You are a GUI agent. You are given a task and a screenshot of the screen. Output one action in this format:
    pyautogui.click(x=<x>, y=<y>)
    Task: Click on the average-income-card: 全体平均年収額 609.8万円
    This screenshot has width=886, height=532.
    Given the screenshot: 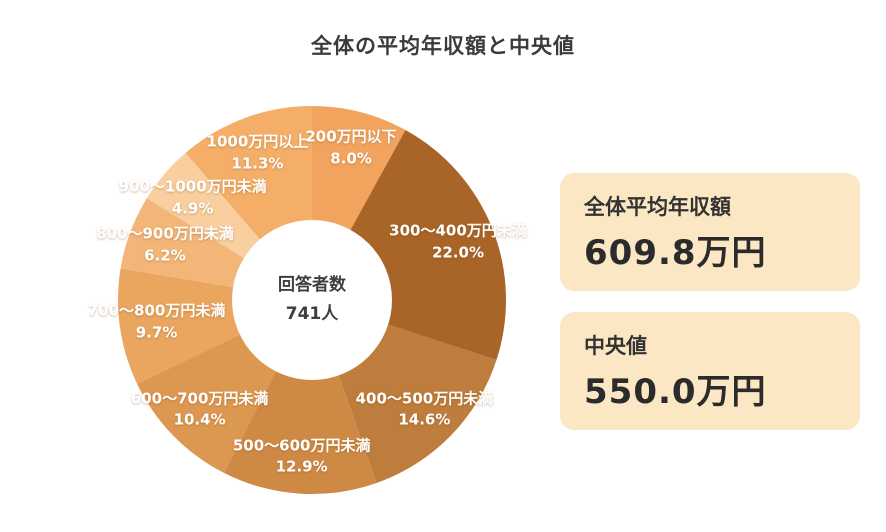 What is the action you would take?
    pyautogui.click(x=710, y=232)
    